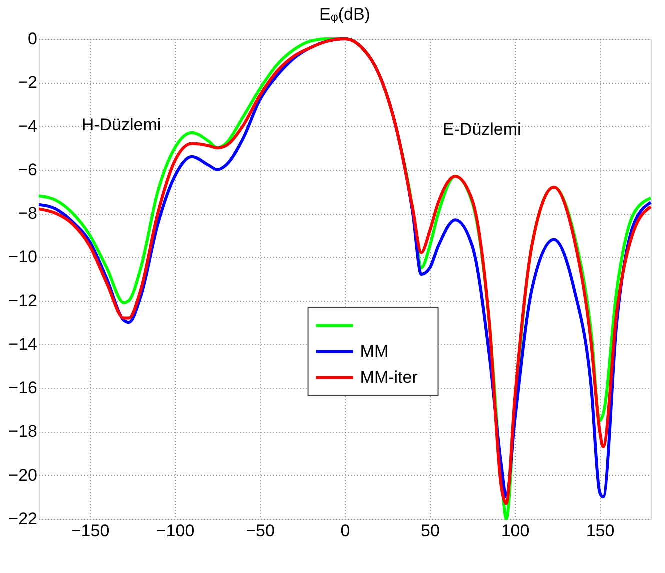 This screenshot has width=665, height=573. What do you see at coordinates (23, 257) in the screenshot?
I see `y-tick-label: −10` at bounding box center [23, 257].